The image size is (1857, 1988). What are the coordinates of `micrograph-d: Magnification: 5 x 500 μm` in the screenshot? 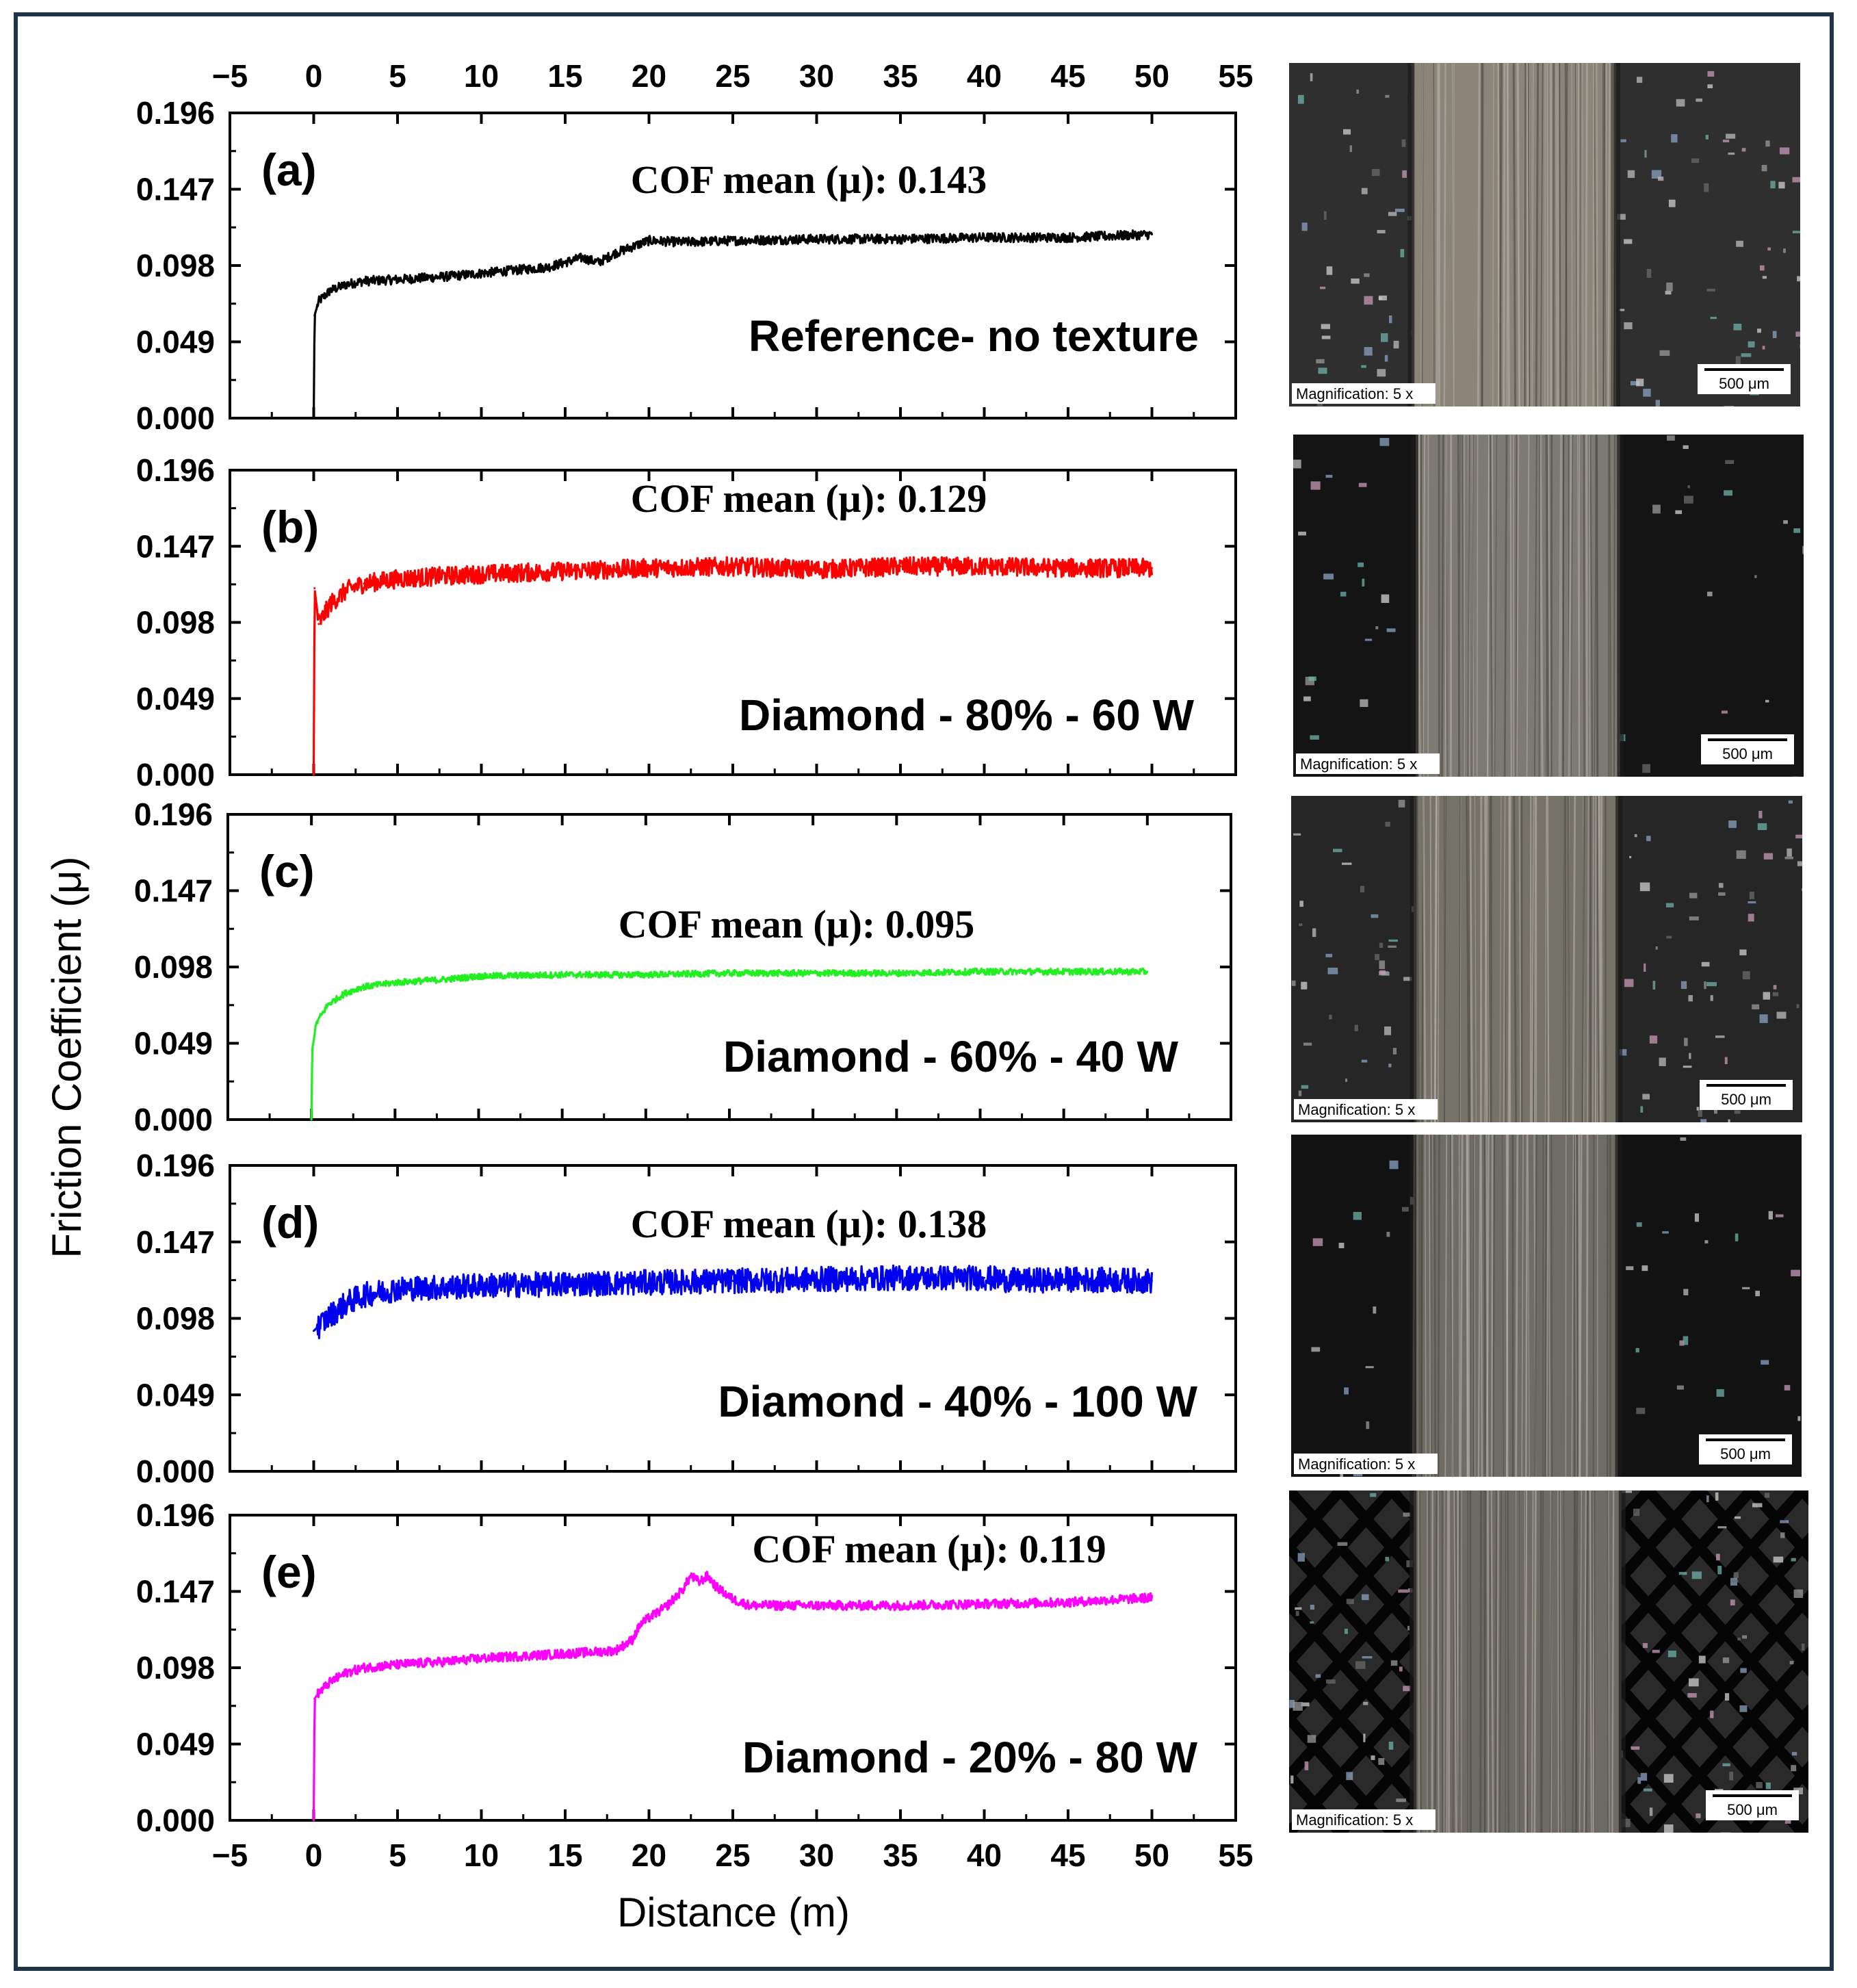 It's located at (1546, 1306).